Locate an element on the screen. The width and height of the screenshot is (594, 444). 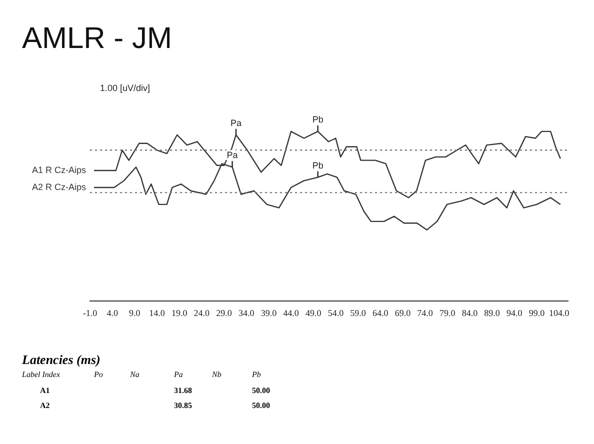
x-tick-label: 9.0 is located at coordinates (135, 313).